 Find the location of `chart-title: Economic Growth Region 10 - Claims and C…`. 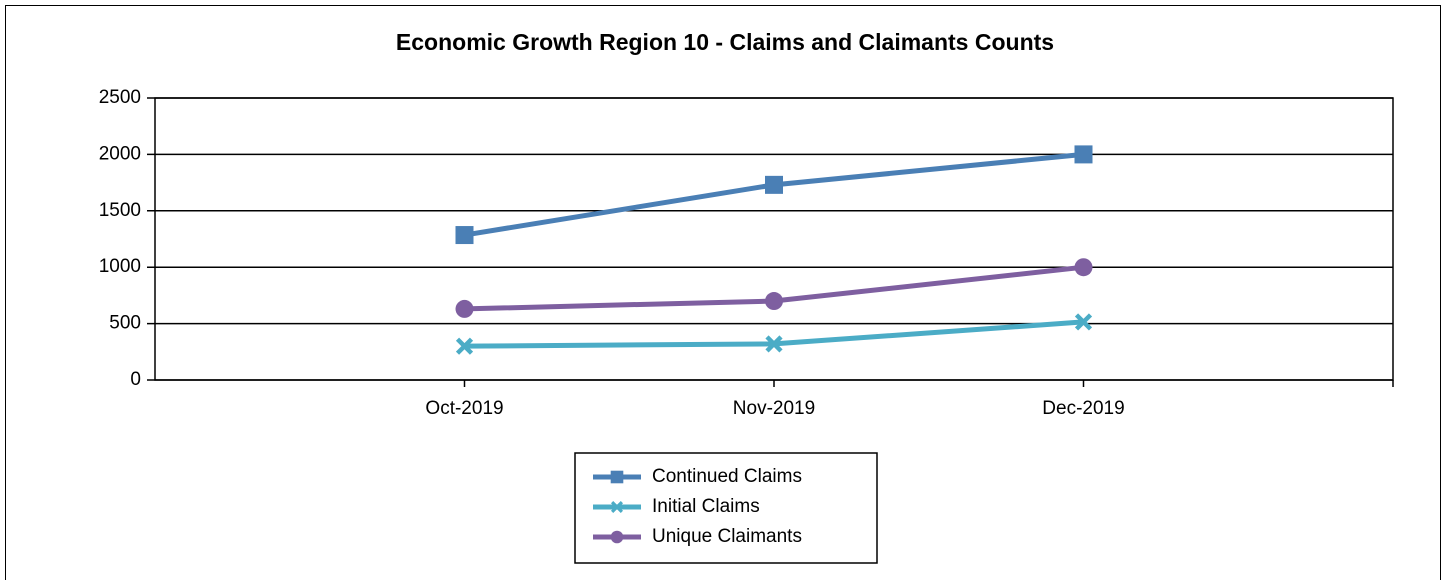

chart-title: Economic Growth Region 10 - Claims and C… is located at coordinates (725, 42).